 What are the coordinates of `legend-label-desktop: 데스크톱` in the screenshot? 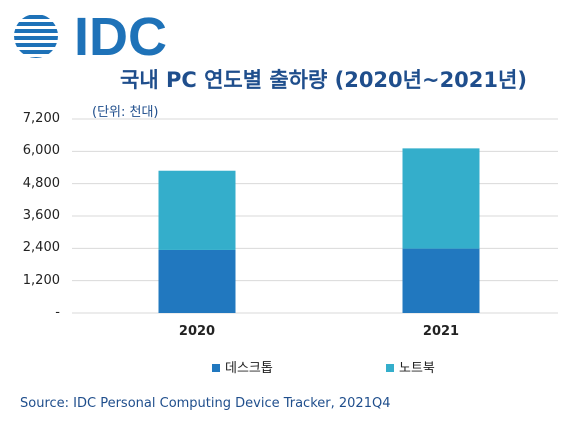 It's located at (249, 368).